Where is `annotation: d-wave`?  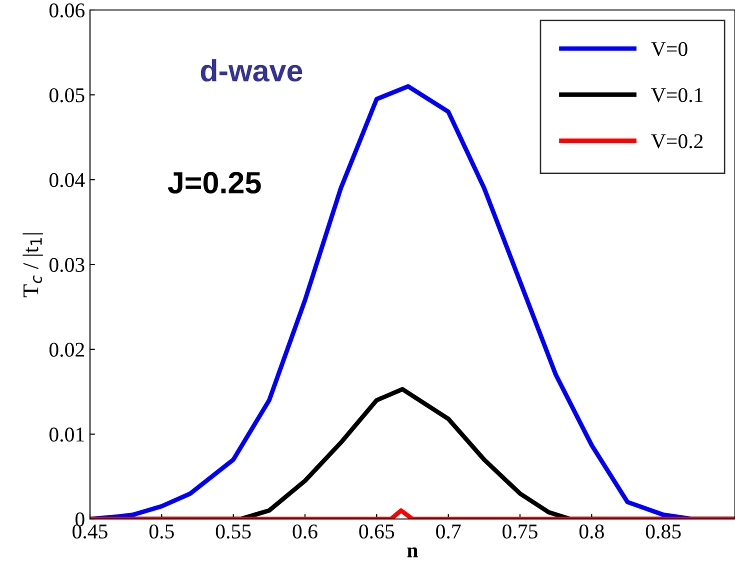
annotation: d-wave is located at coordinates (251, 70).